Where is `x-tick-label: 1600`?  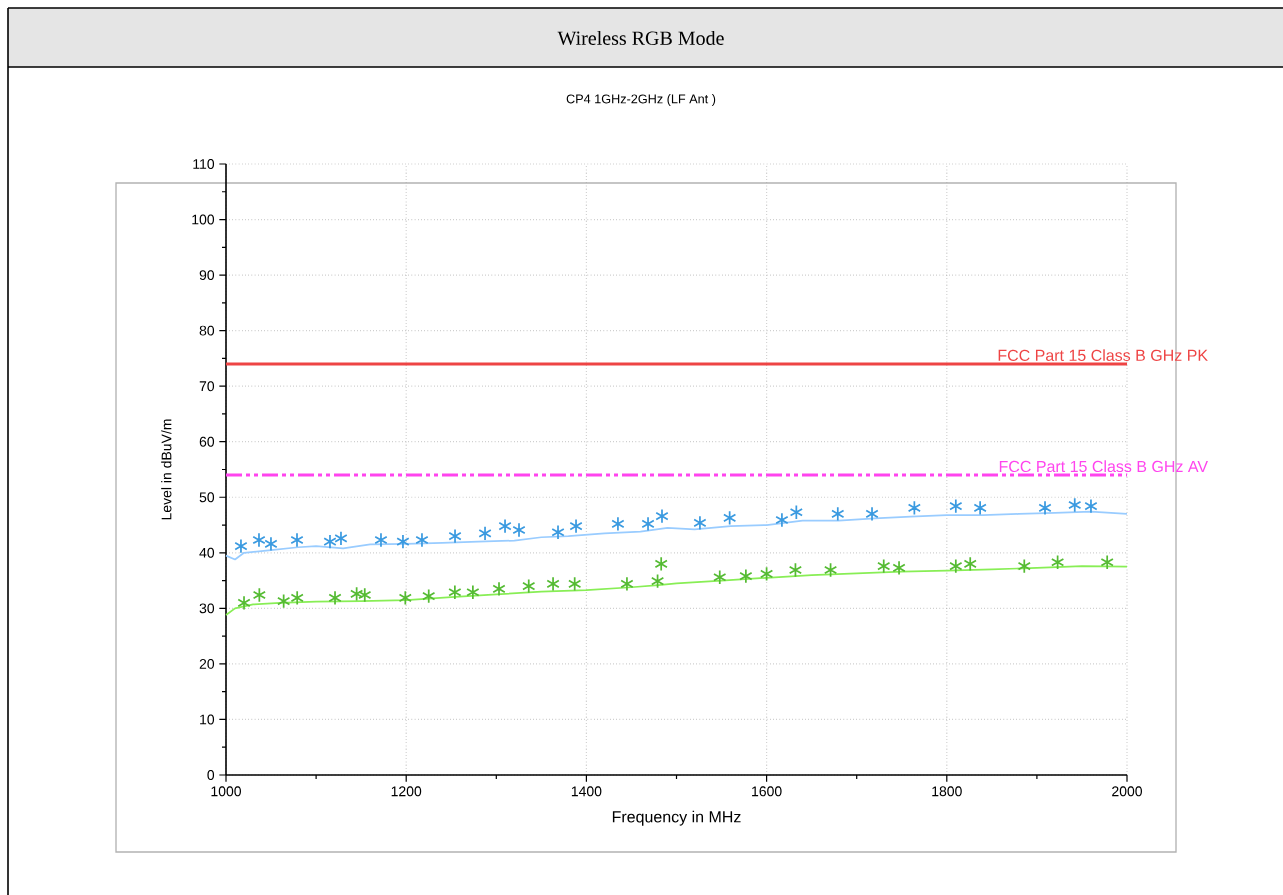 x-tick-label: 1600 is located at coordinates (767, 791).